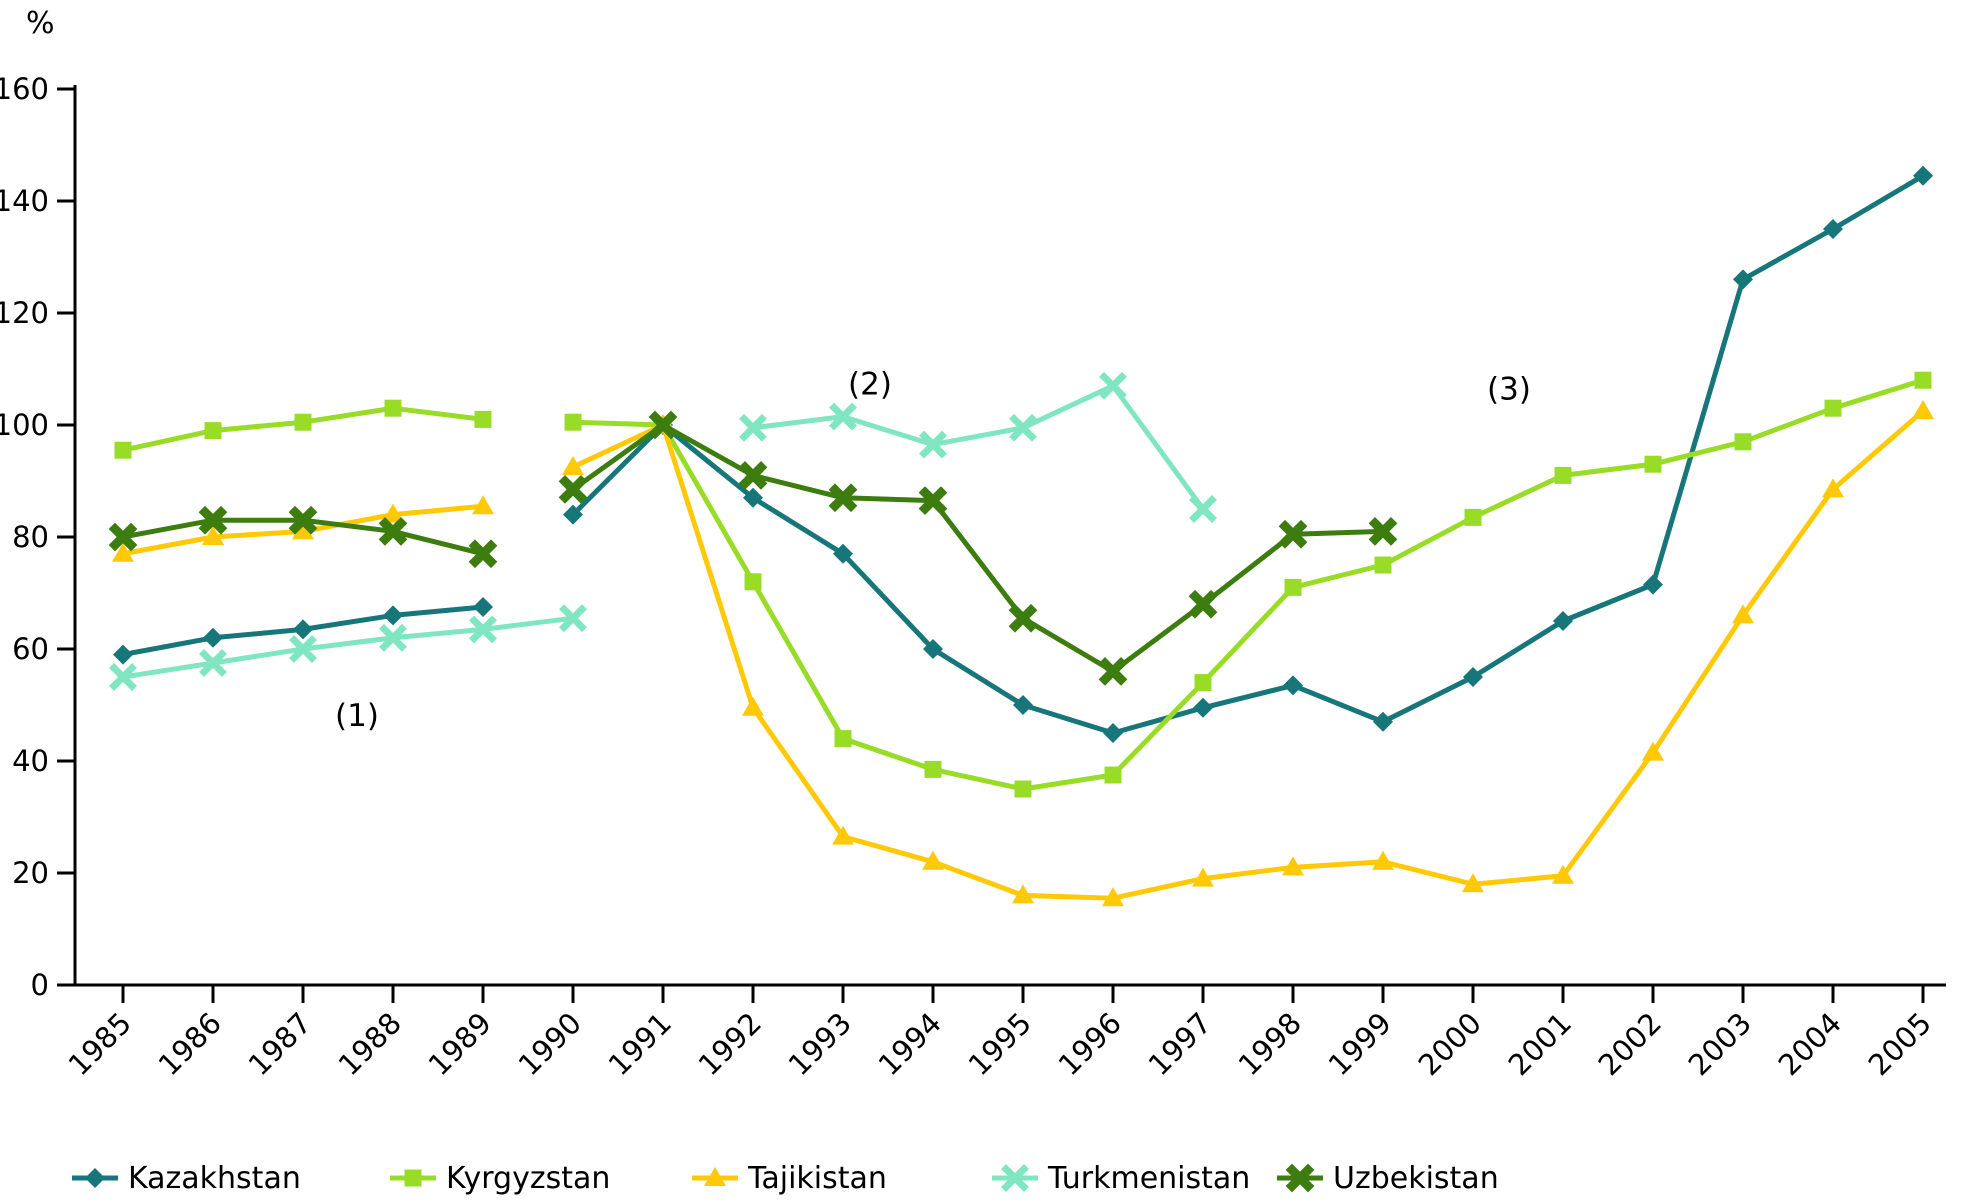 Image resolution: width=1963 pixels, height=1200 pixels. What do you see at coordinates (357, 716) in the screenshot?
I see `annotation-1: (1)` at bounding box center [357, 716].